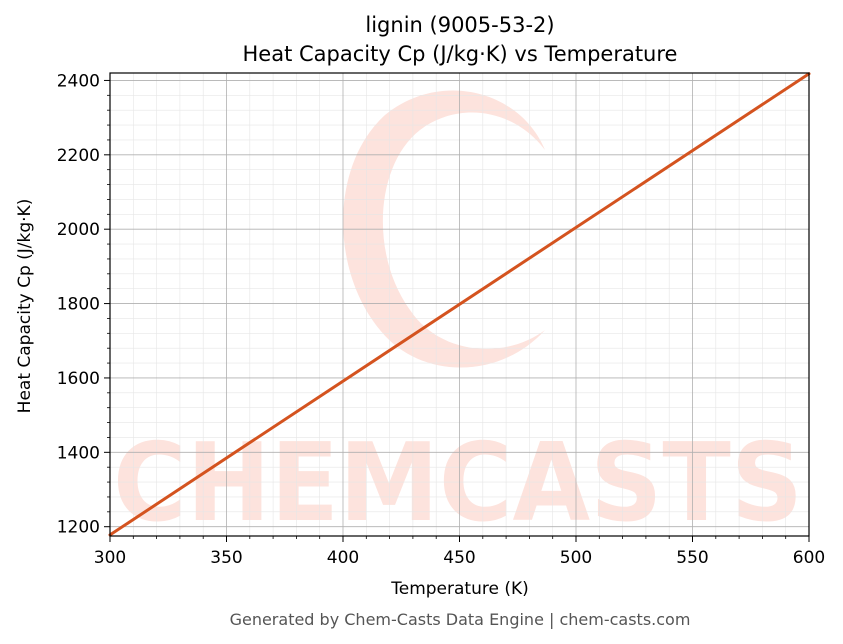 This screenshot has height=644, width=843. What do you see at coordinates (25, 306) in the screenshot?
I see `y-axis-label: Heat Capacity Cp (J/kg·K)` at bounding box center [25, 306].